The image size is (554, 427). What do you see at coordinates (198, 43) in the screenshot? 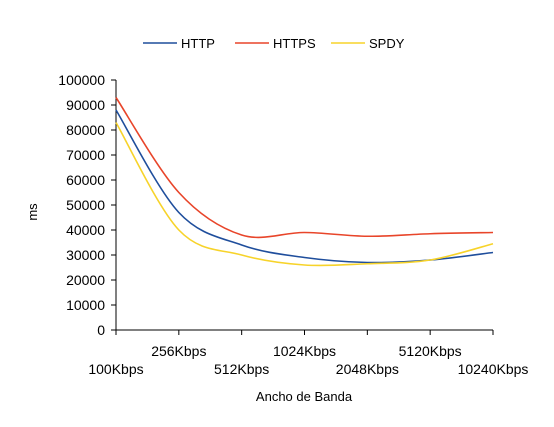
I see `legend-label-http: HTTP` at bounding box center [198, 43].